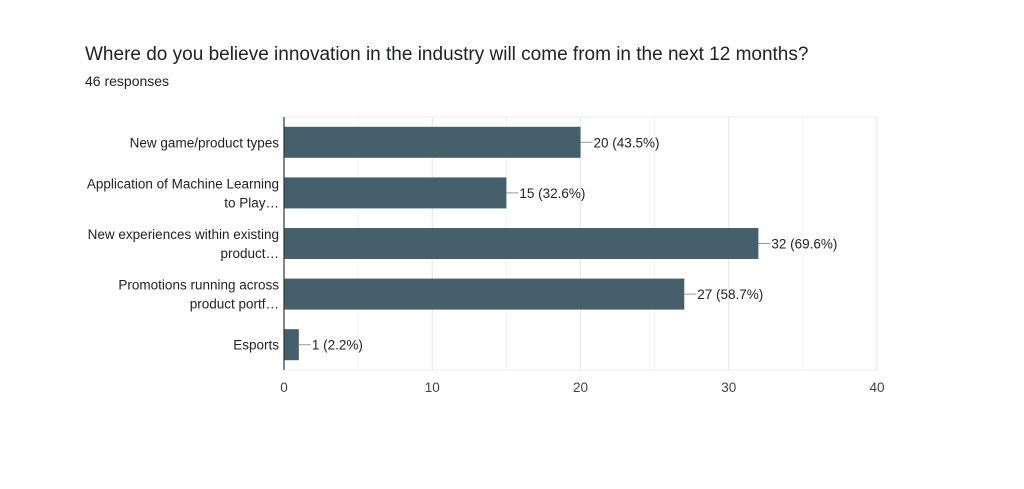 This screenshot has width=1024, height=489. Describe the element at coordinates (256, 345) in the screenshot. I see `category-label: Esports` at that location.